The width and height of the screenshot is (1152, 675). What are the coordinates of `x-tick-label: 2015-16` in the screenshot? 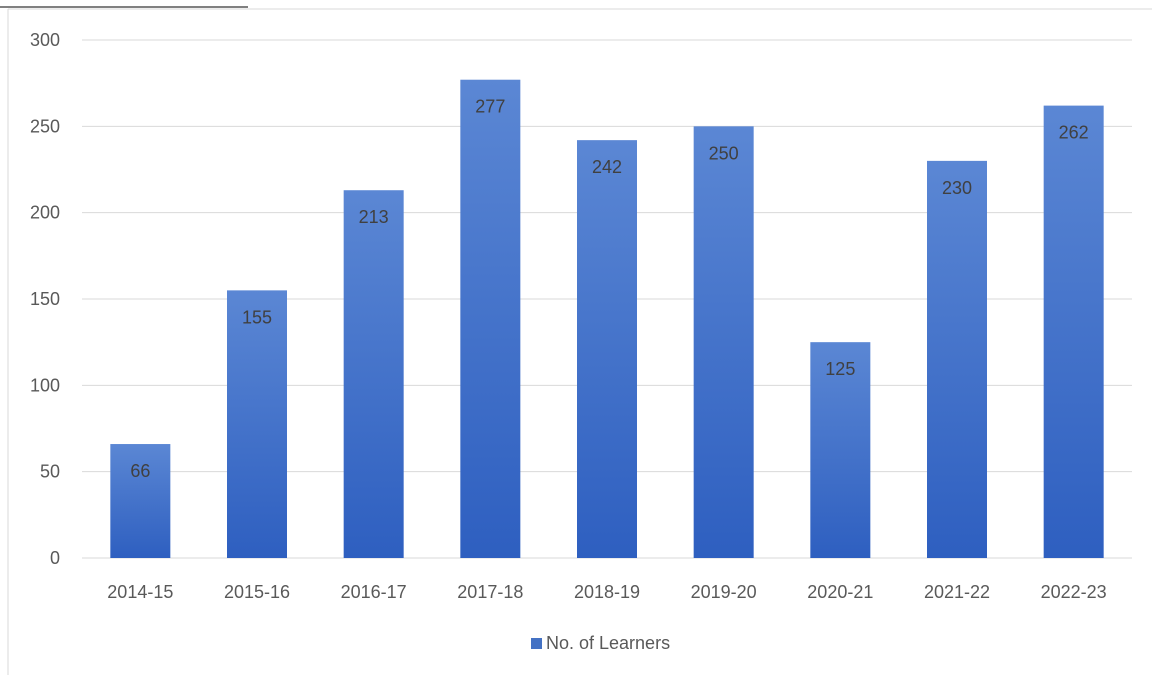 It's located at (257, 592).